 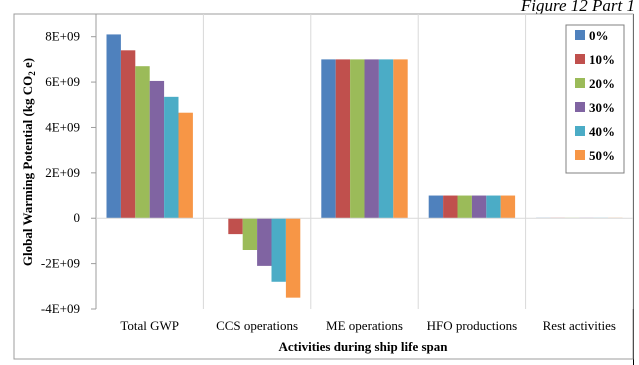 What do you see at coordinates (60, 308) in the screenshot?
I see `y-tick-label: -4E+09` at bounding box center [60, 308].